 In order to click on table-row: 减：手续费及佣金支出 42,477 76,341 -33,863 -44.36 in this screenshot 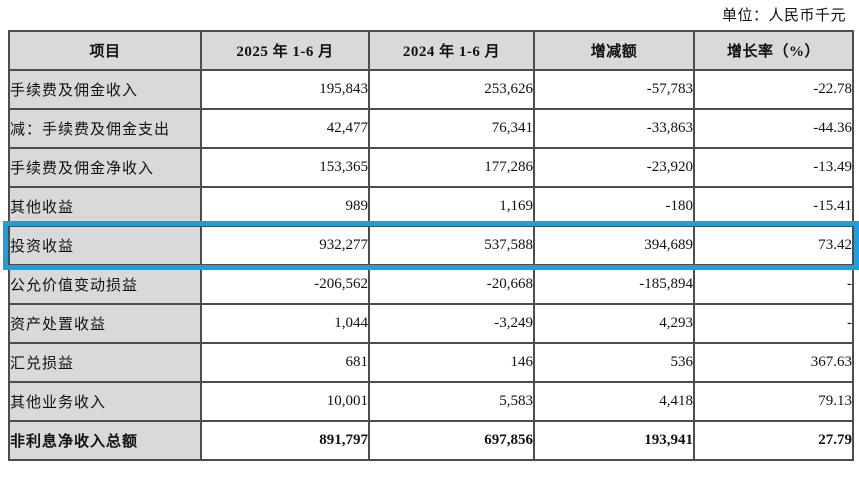, I will do `click(431, 128)`.